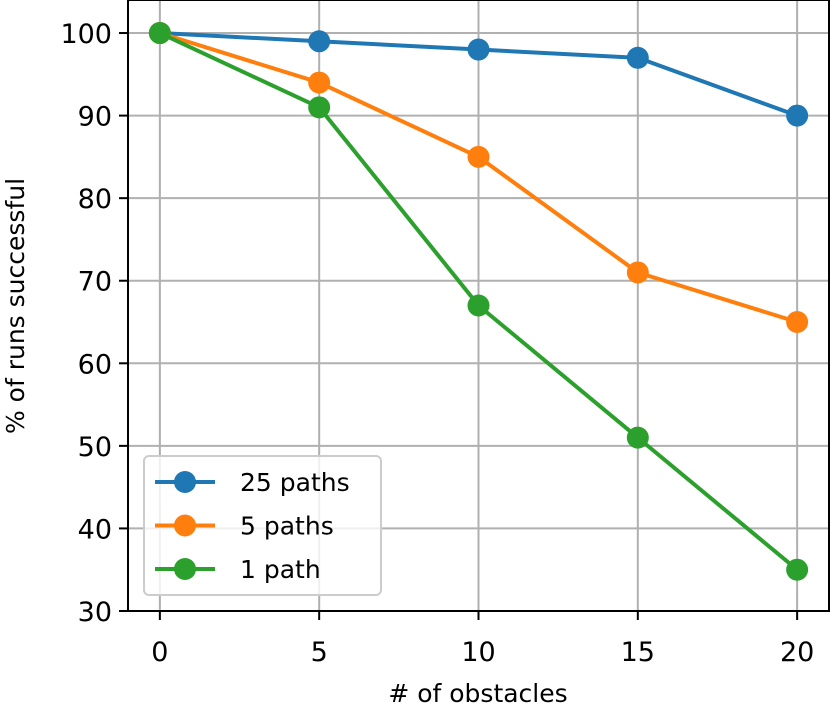 The height and width of the screenshot is (712, 830). I want to click on x-tick-label: 5, so click(319, 652).